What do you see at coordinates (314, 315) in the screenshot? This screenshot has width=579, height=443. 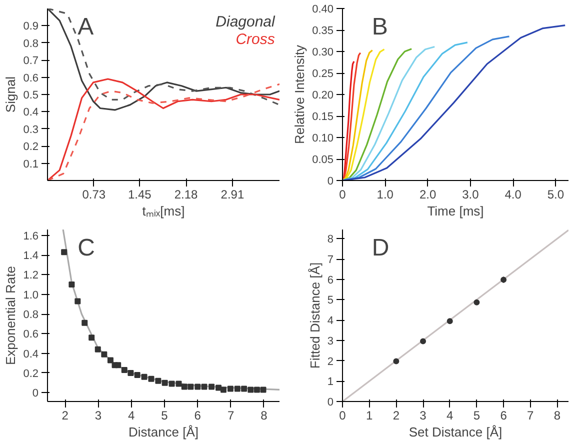 I see `y-axis-title: Fitted Distance [Å]` at bounding box center [314, 315].